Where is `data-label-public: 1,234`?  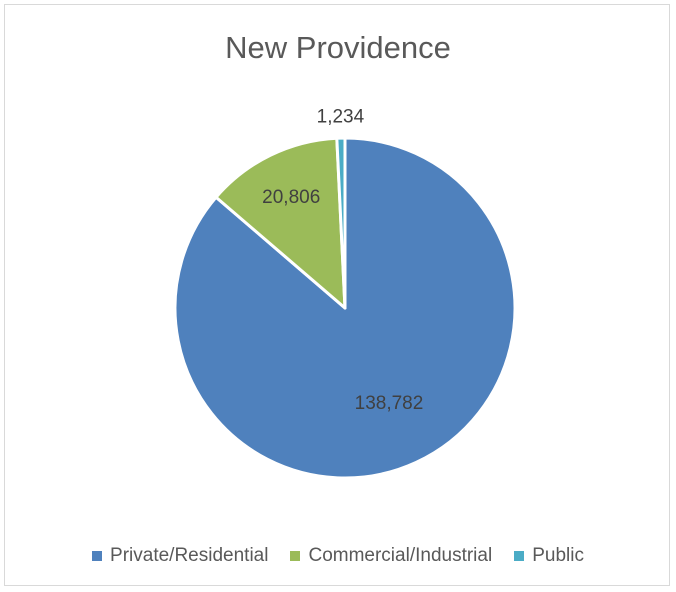
data-label-public: 1,234 is located at coordinates (341, 117).